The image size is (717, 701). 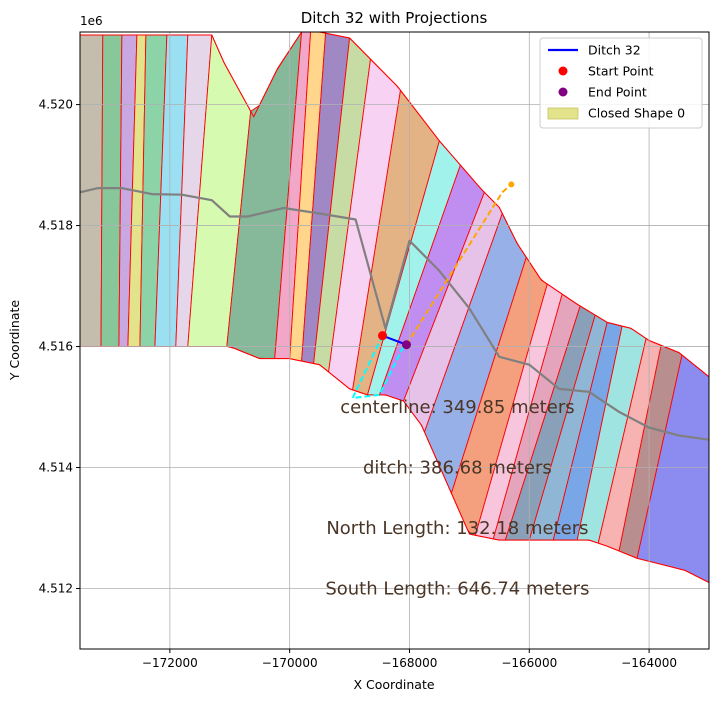 What do you see at coordinates (56, 226) in the screenshot?
I see `y-tick-label: 4.518` at bounding box center [56, 226].